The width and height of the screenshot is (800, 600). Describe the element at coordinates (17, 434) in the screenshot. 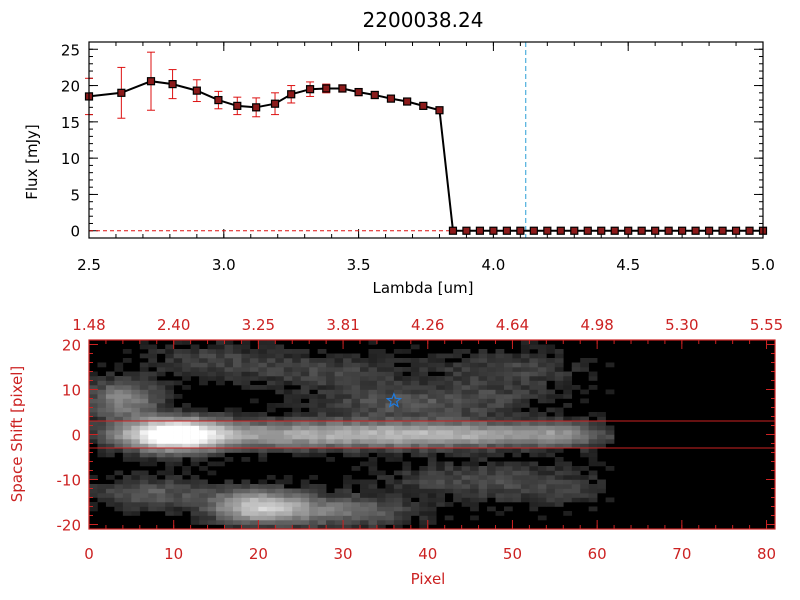

I see `image-y-axis-label: Space Shift [pixel]` at that location.